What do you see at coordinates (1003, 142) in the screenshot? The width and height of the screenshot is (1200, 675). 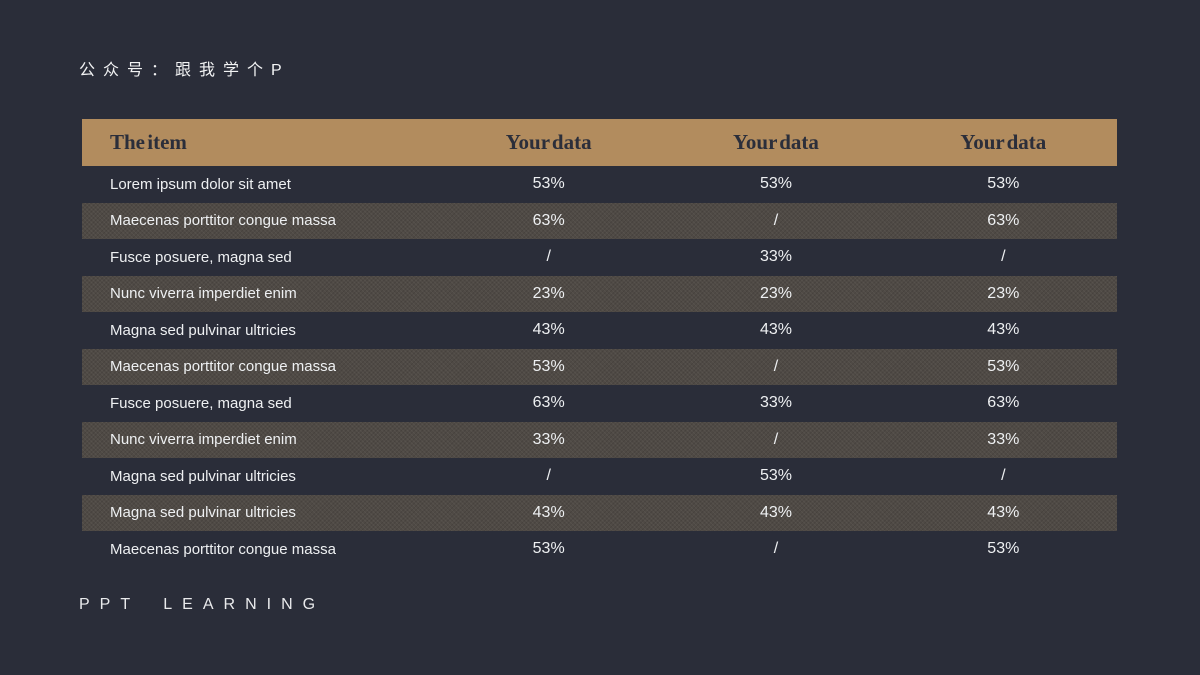 I see `column-header-your-data-3: Your data` at bounding box center [1003, 142].